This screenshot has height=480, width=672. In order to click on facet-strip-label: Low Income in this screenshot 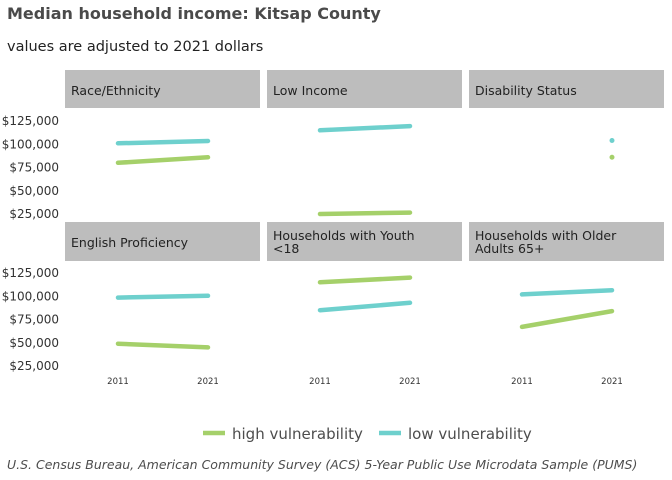, I will do `click(310, 90)`.